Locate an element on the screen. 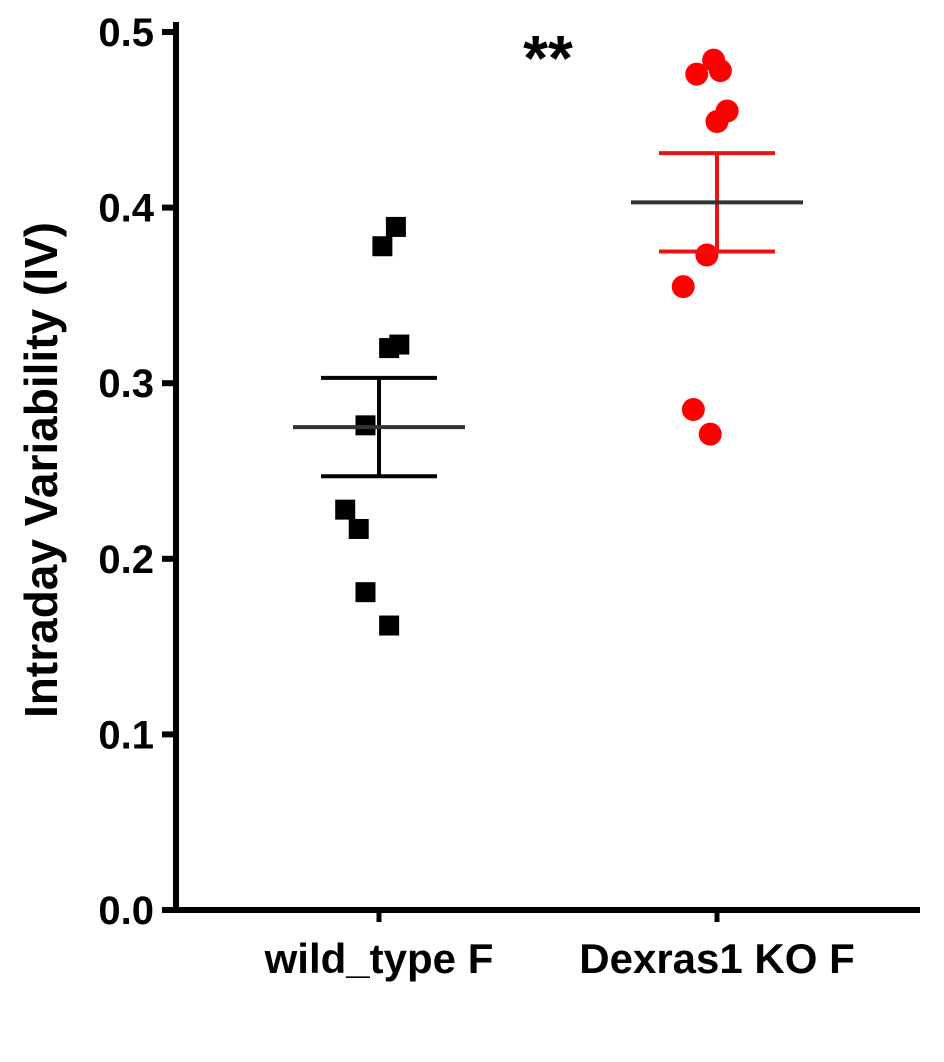 This screenshot has width=944, height=1062. y-tick-label: 0.5 is located at coordinates (126, 33).